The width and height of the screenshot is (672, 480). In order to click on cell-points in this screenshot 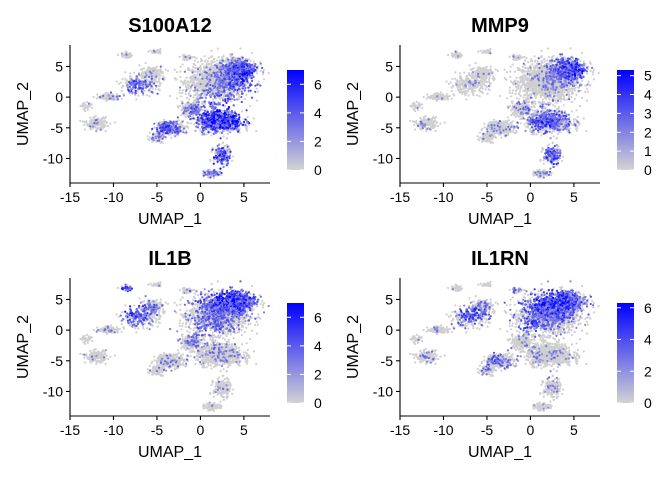, I will do `click(174, 113)`.